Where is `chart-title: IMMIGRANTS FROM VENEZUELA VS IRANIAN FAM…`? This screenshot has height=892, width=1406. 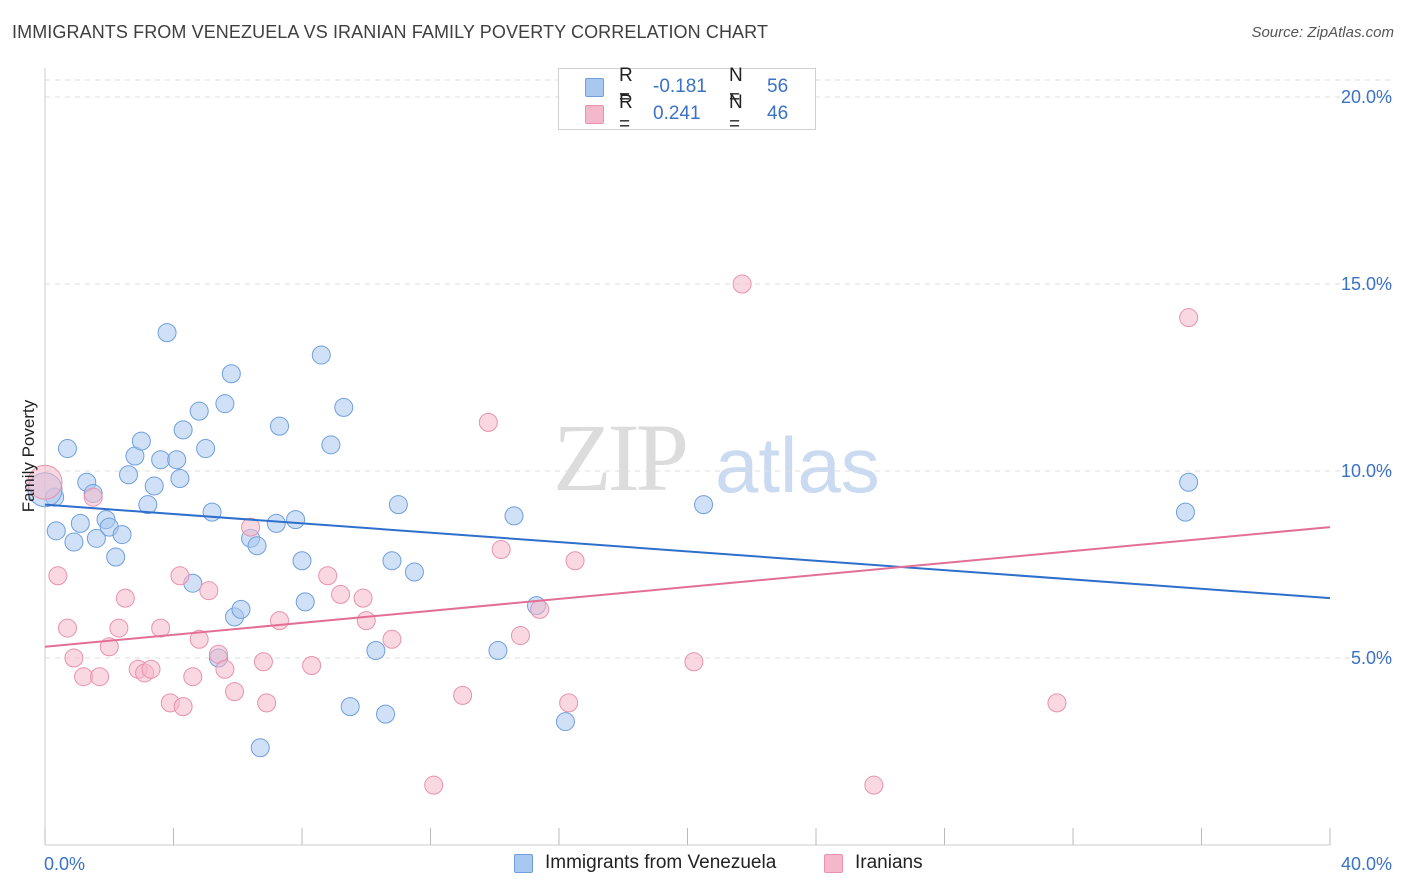 chart-title: IMMIGRANTS FROM VENEZUELA VS IRANIAN FAM… is located at coordinates (390, 32).